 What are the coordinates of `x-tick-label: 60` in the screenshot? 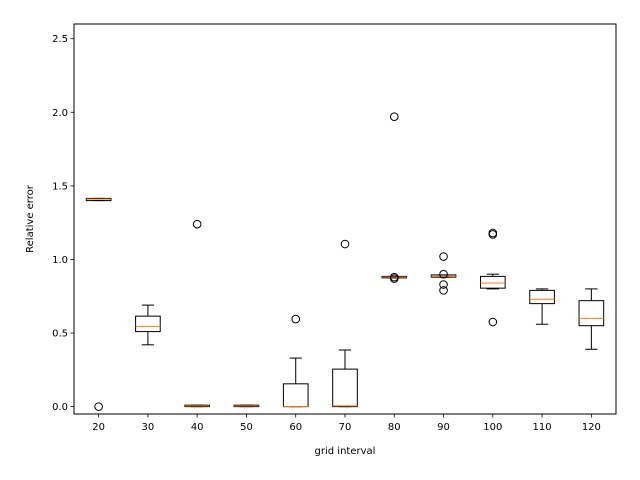 It's located at (295, 427).